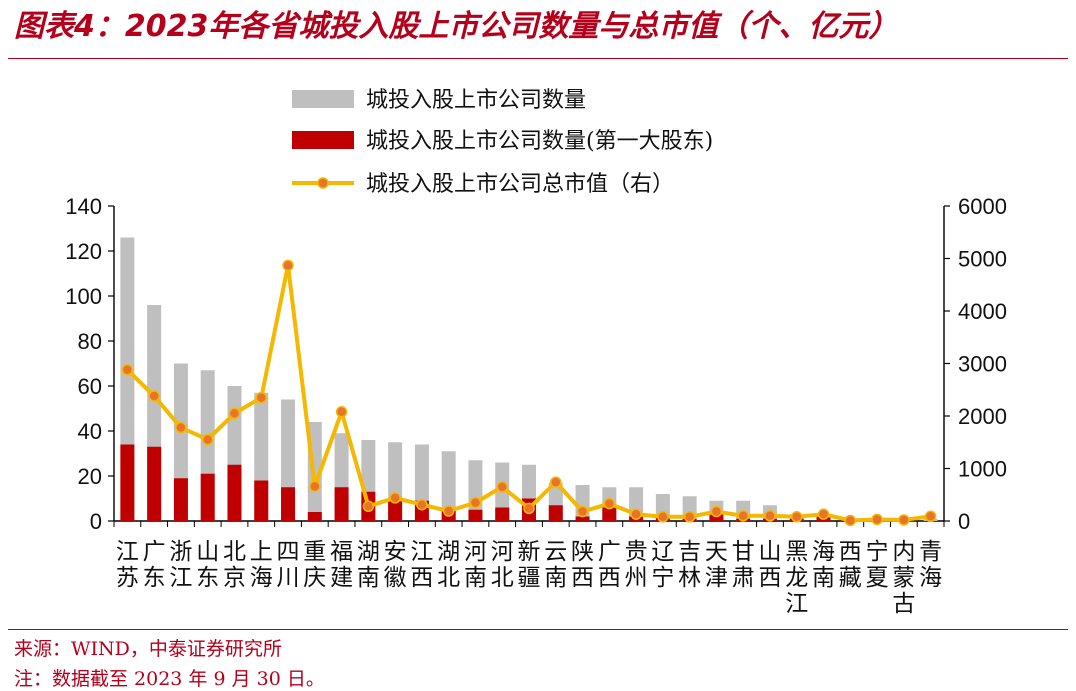 This screenshot has height=691, width=1076. What do you see at coordinates (288, 565) in the screenshot?
I see `category-label: 四川` at bounding box center [288, 565].